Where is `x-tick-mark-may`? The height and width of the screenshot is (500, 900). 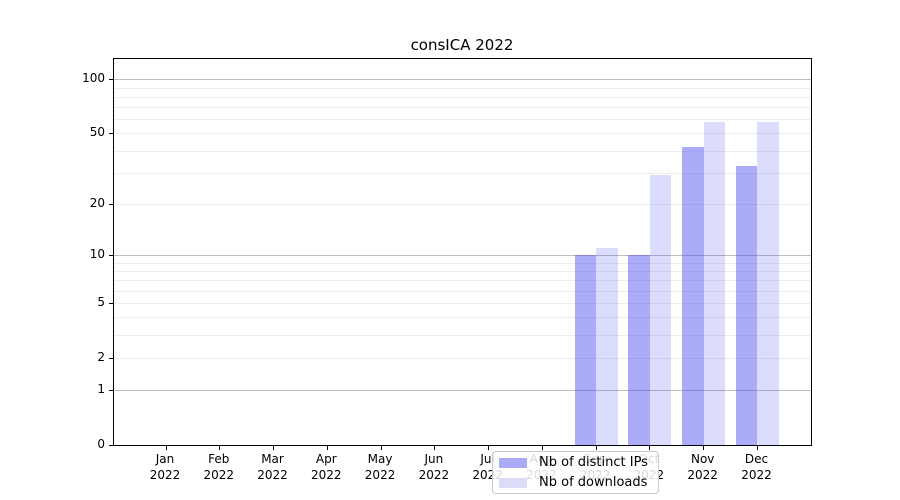
x-tick-mark-may is located at coordinates (381, 447).